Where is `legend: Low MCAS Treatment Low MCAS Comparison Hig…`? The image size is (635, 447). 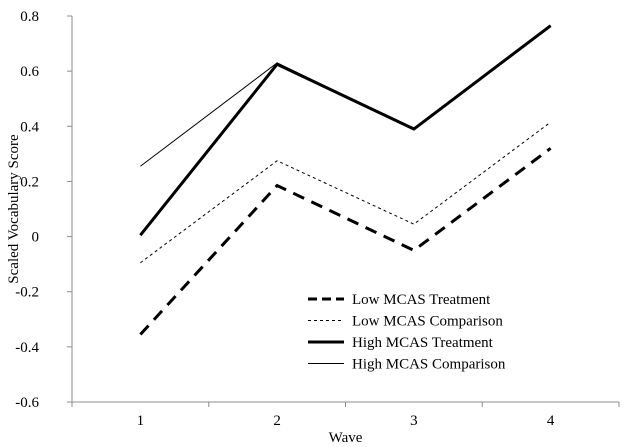
legend: Low MCAS Treatment Low MCAS Comparison Hig… is located at coordinates (407, 332).